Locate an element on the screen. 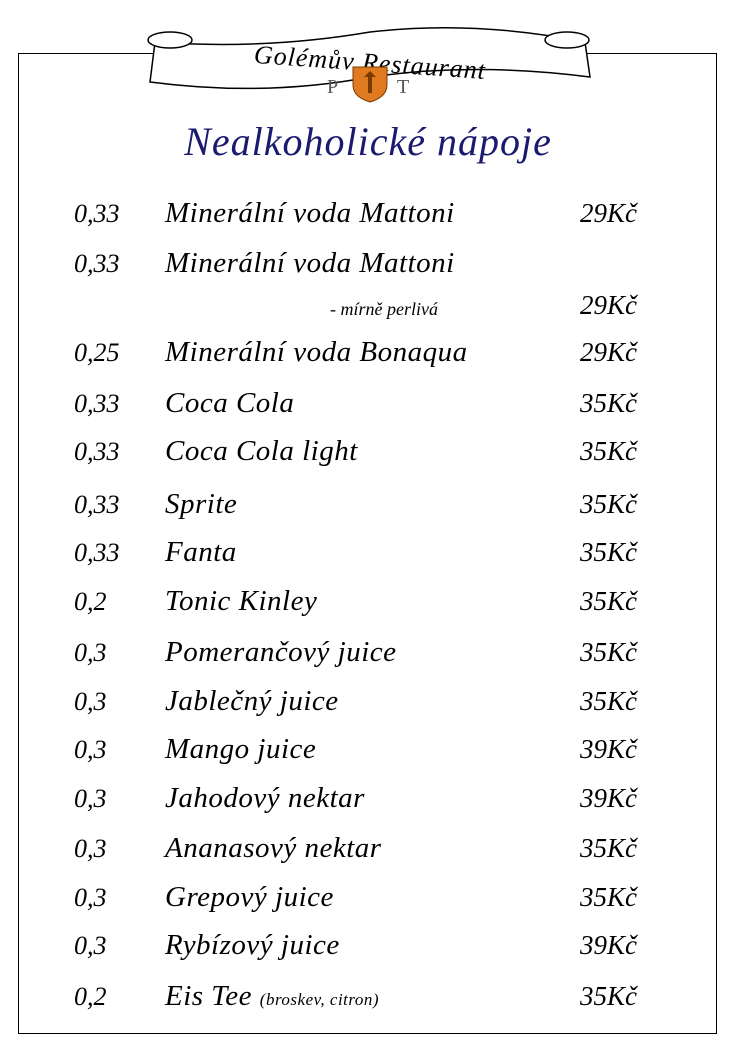  menu-item: 0,3 Pomerančový juice 35Kč is located at coordinates (368, 654).